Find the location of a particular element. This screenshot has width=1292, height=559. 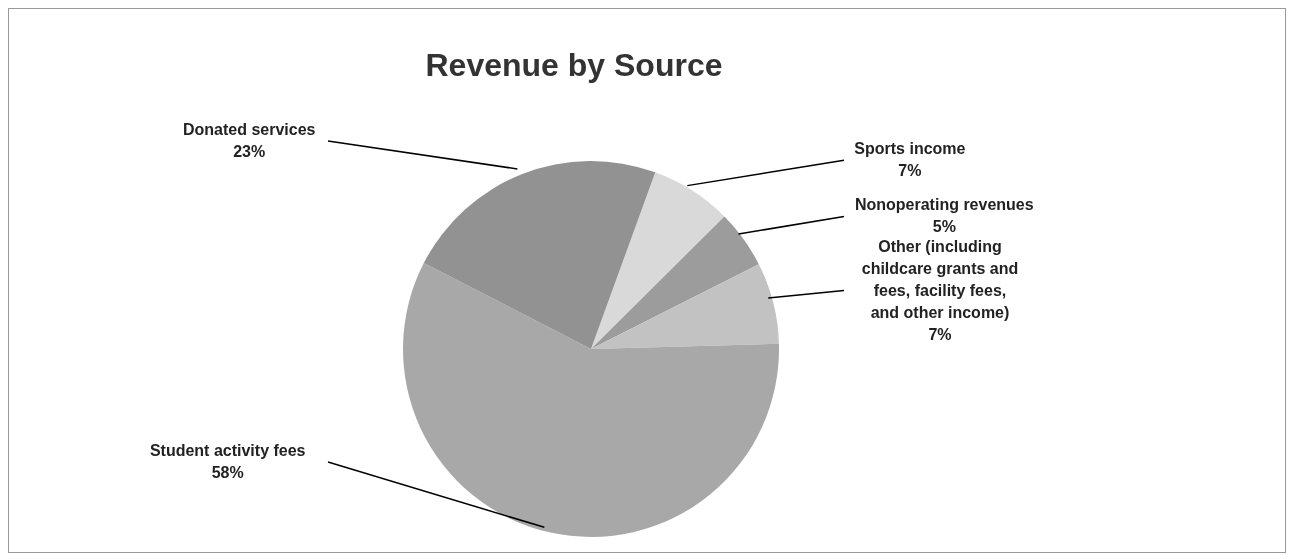

slice-label: Student activity fees is located at coordinates (227, 450).